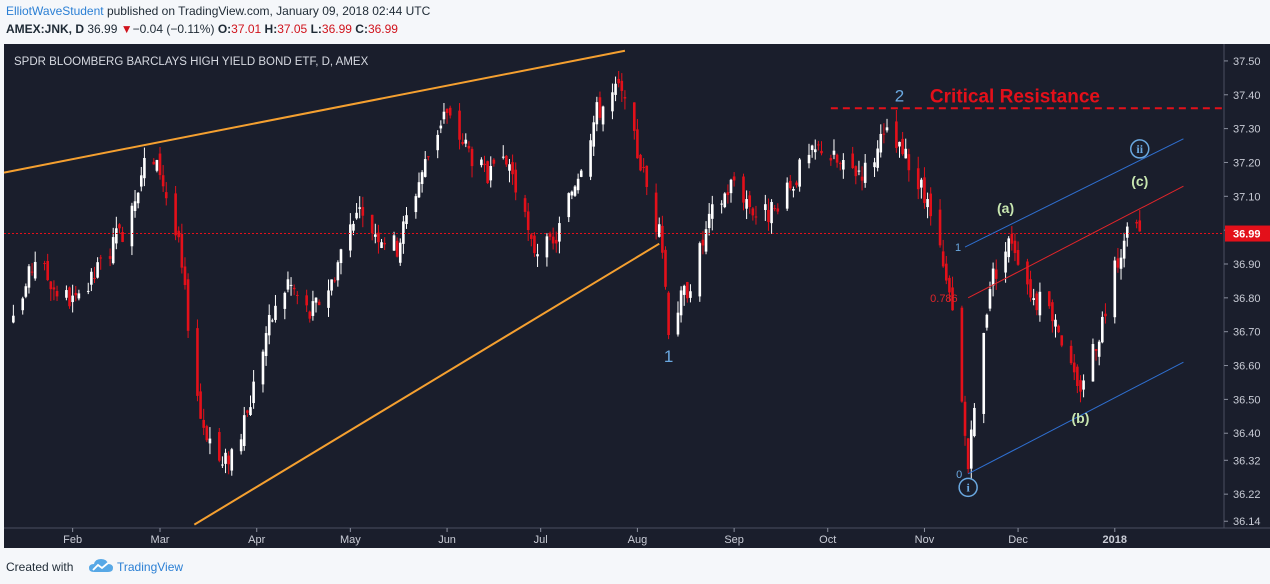 This screenshot has height=584, width=1270. What do you see at coordinates (958, 248) in the screenshot?
I see `fib-1-label: 1` at bounding box center [958, 248].